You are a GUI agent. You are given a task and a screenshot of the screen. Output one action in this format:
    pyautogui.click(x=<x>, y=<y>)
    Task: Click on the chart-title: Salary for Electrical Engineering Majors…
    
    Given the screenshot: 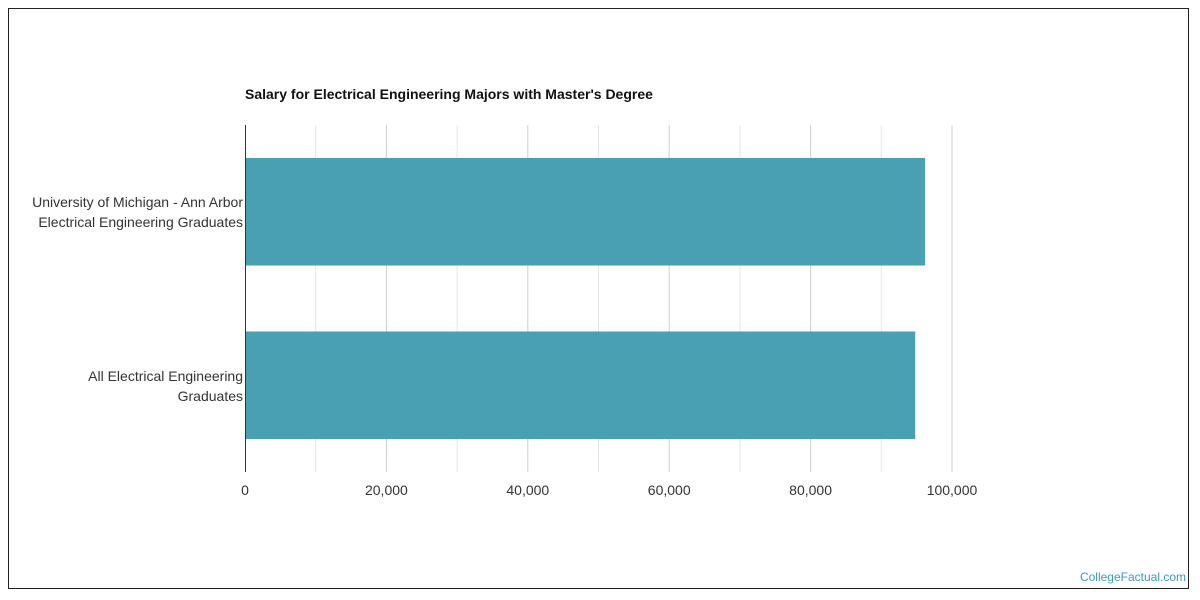 What is the action you would take?
    pyautogui.click(x=449, y=94)
    